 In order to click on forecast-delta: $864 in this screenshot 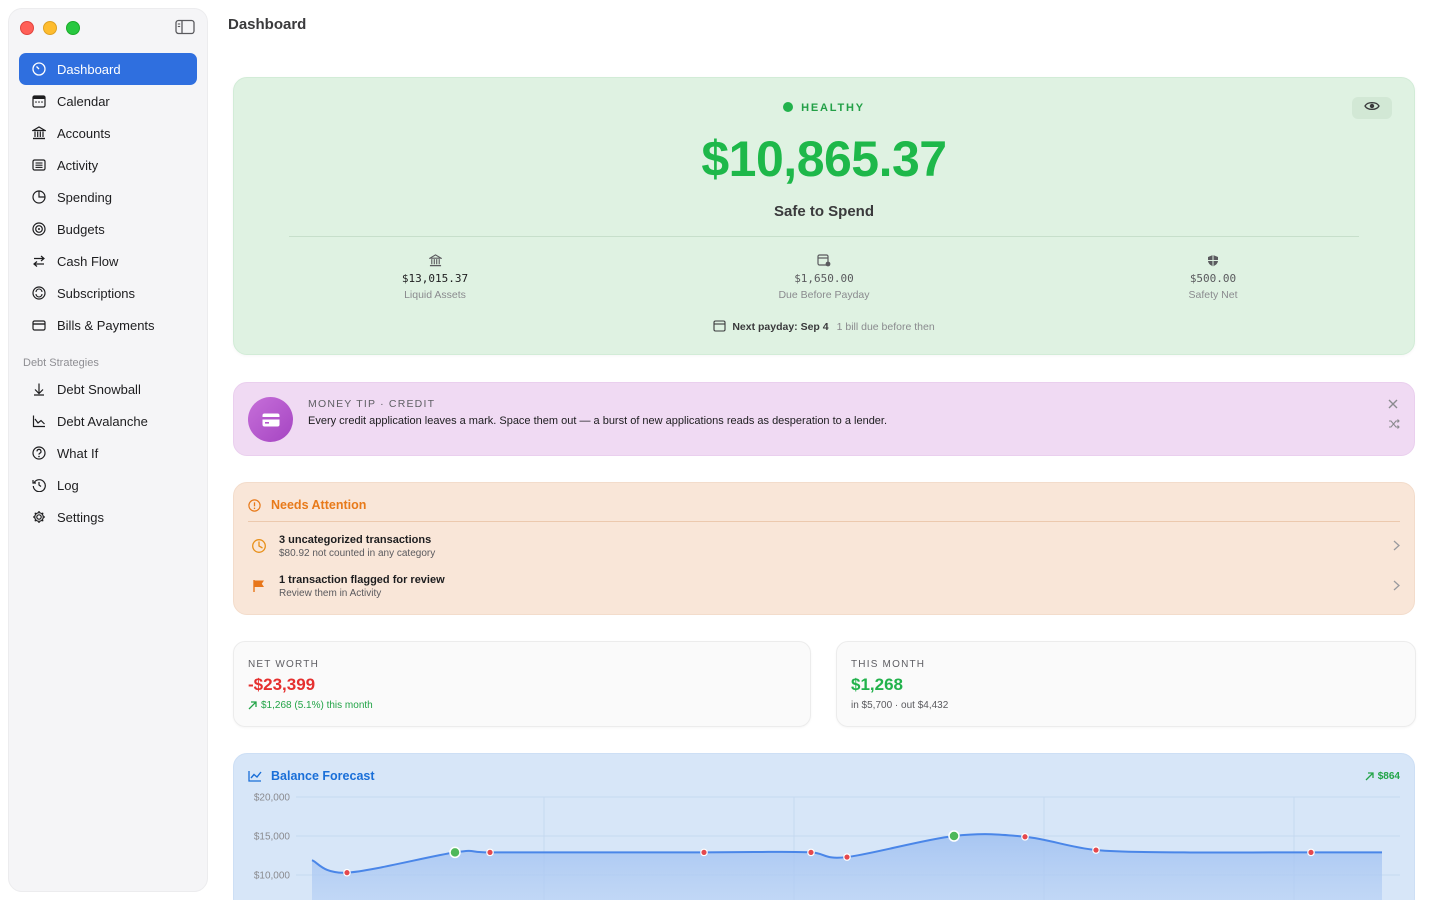, I will do `click(1382, 776)`.